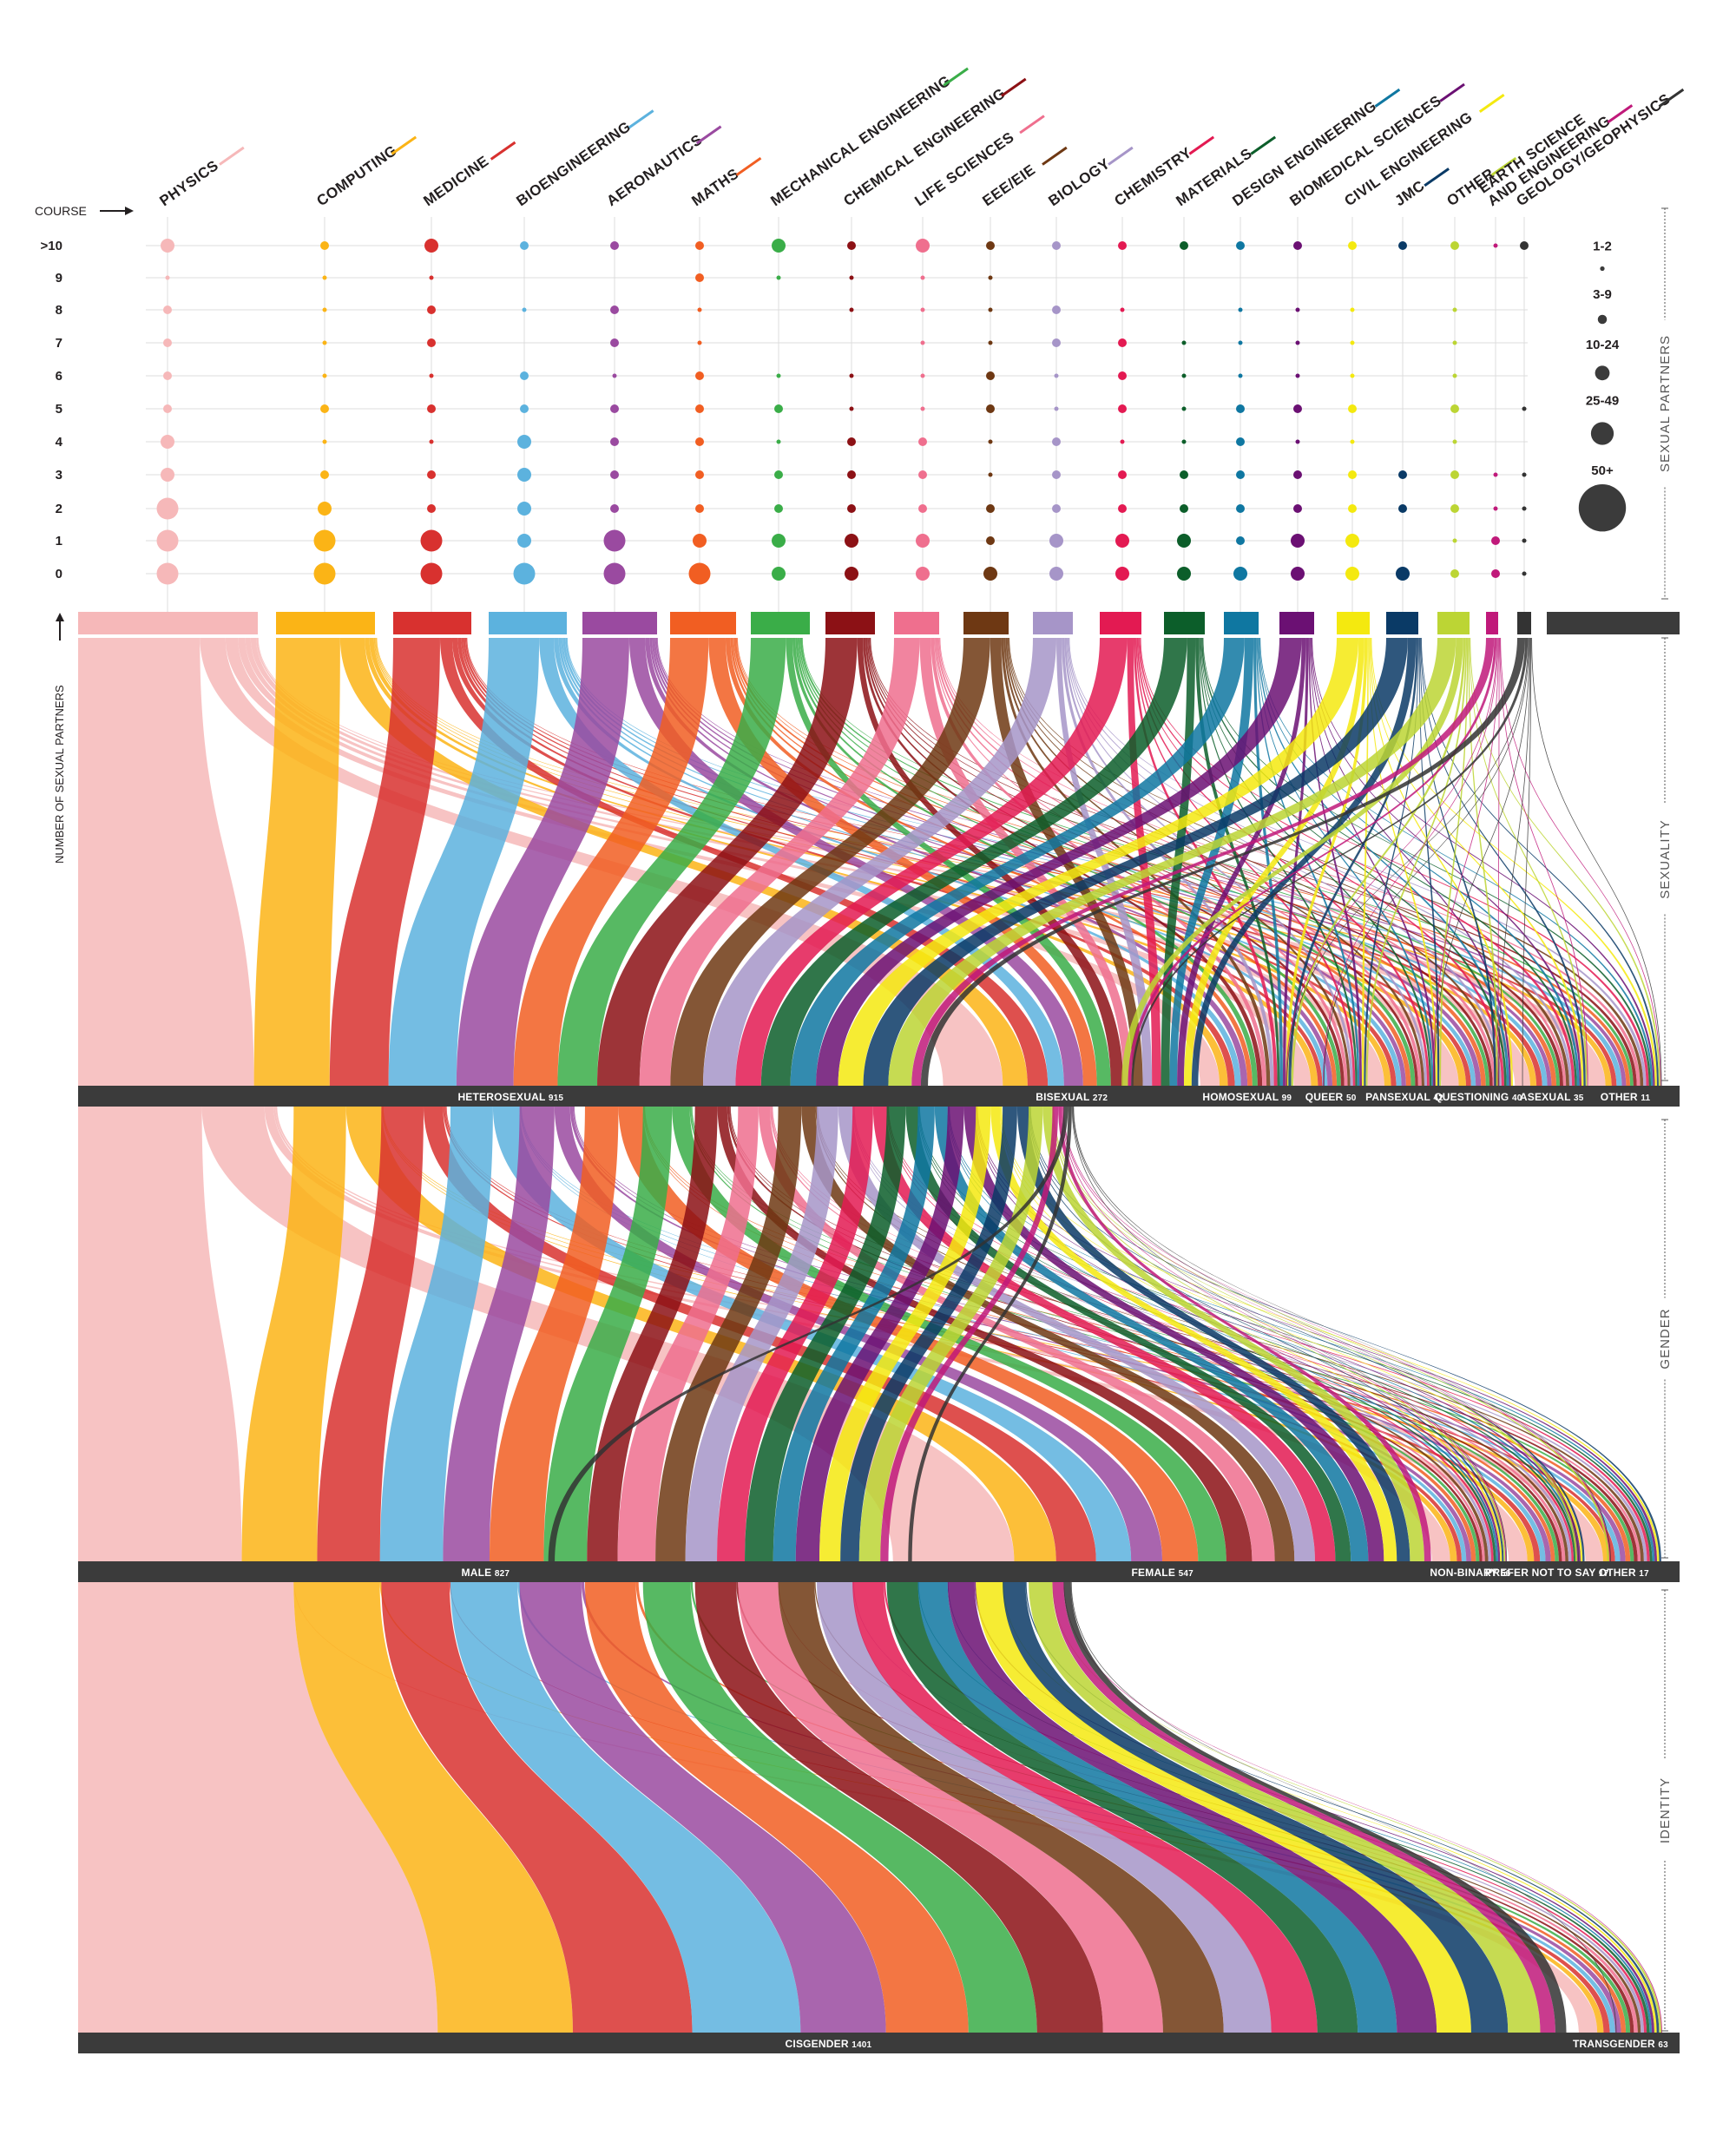  What do you see at coordinates (432, 623) in the screenshot?
I see `course-bar-medicine` at bounding box center [432, 623].